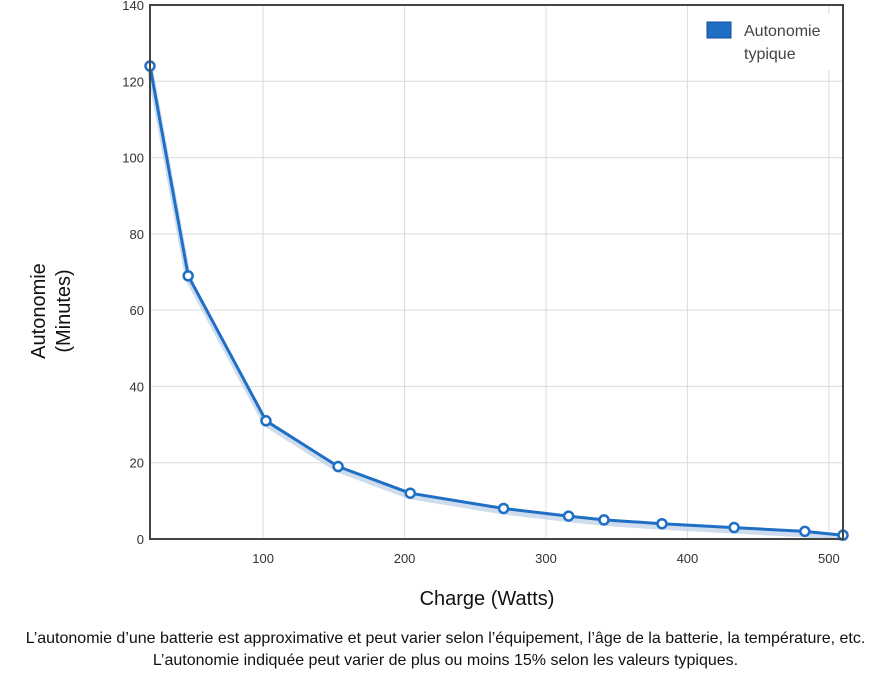 The image size is (891, 677). Describe the element at coordinates (140, 539) in the screenshot. I see `y-tick-label: 0` at that location.